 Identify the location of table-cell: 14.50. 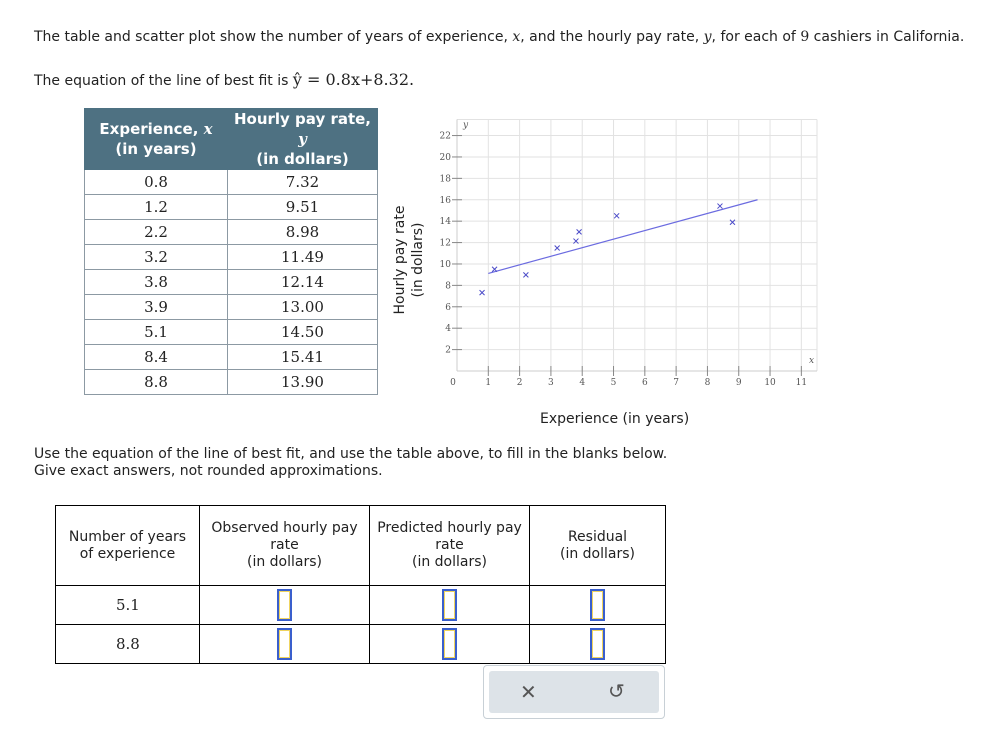
(302, 332).